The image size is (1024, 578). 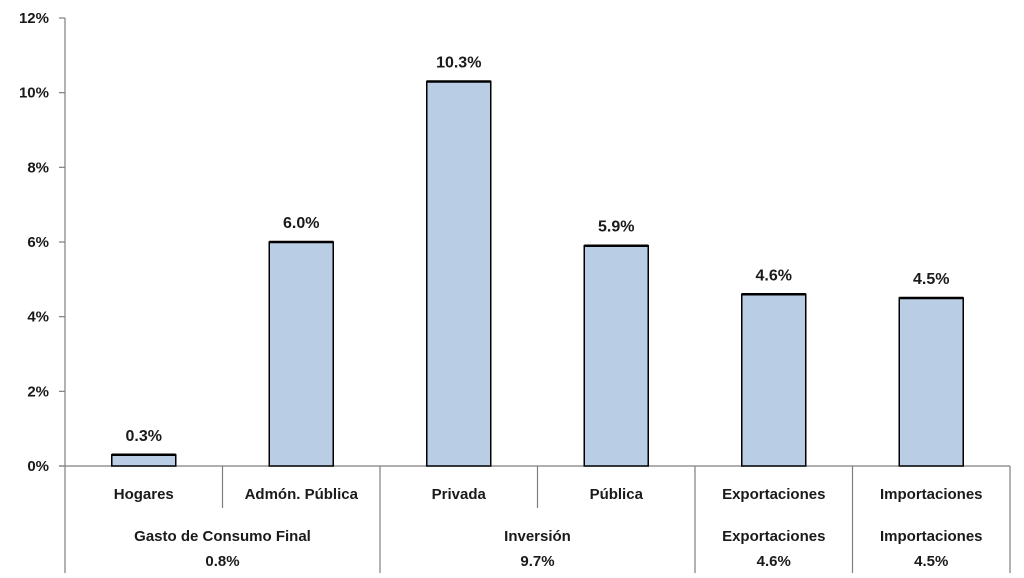 What do you see at coordinates (34, 18) in the screenshot?
I see `y-tick-label: 12%` at bounding box center [34, 18].